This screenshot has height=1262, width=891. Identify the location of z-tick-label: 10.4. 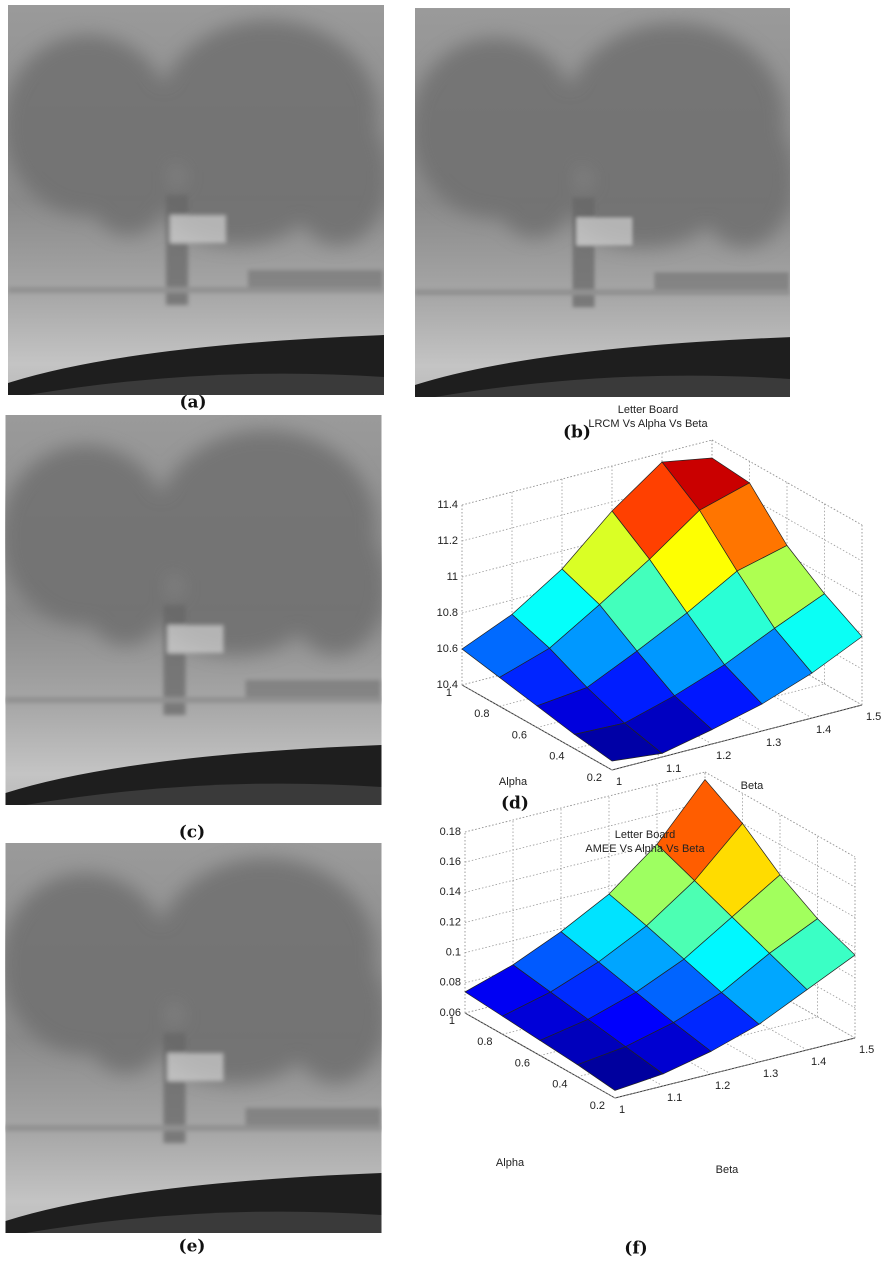
(447, 685).